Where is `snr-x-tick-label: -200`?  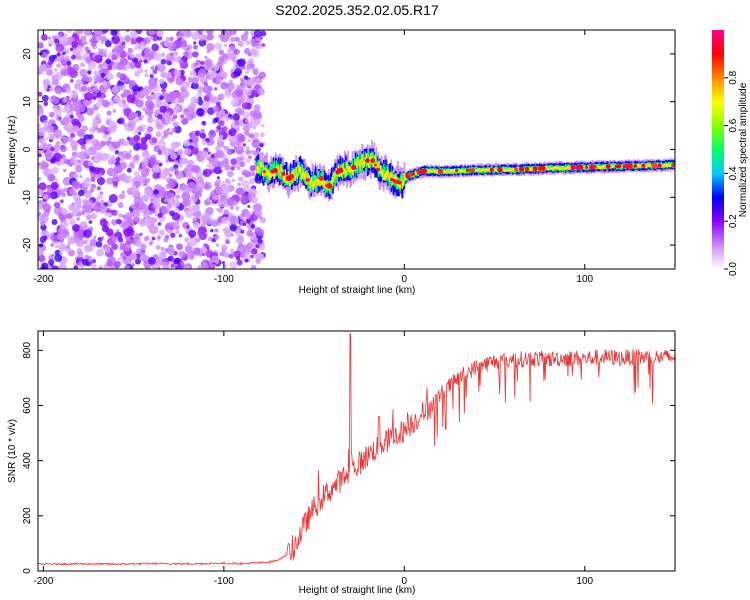 snr-x-tick-label: -200 is located at coordinates (43, 581).